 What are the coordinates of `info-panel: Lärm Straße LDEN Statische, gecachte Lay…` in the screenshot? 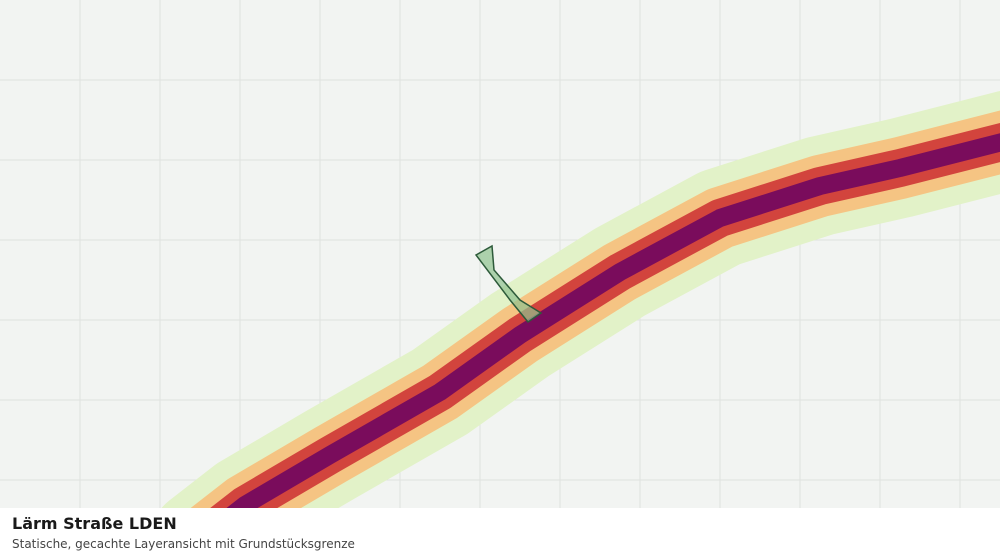 It's located at (500, 534).